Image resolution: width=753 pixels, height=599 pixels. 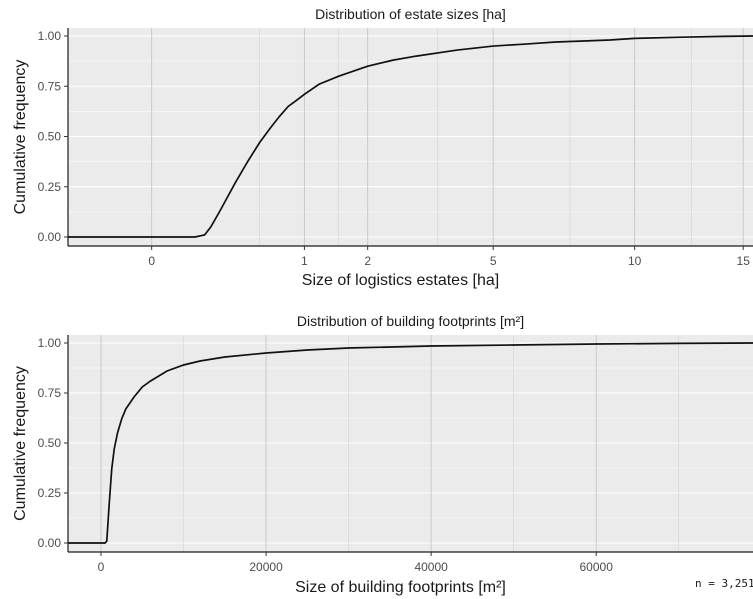 What do you see at coordinates (635, 261) in the screenshot?
I see `x-tick-label: 10` at bounding box center [635, 261].